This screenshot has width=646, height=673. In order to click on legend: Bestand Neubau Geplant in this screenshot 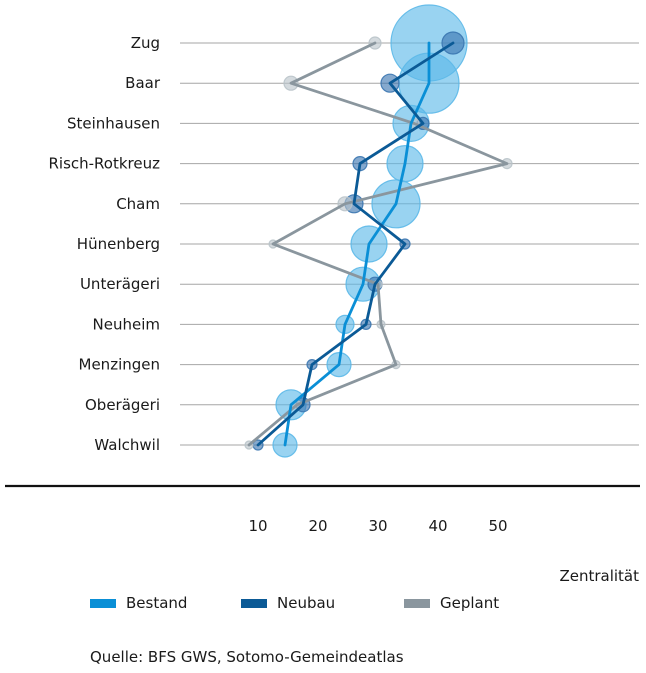, I will do `click(294, 603)`.